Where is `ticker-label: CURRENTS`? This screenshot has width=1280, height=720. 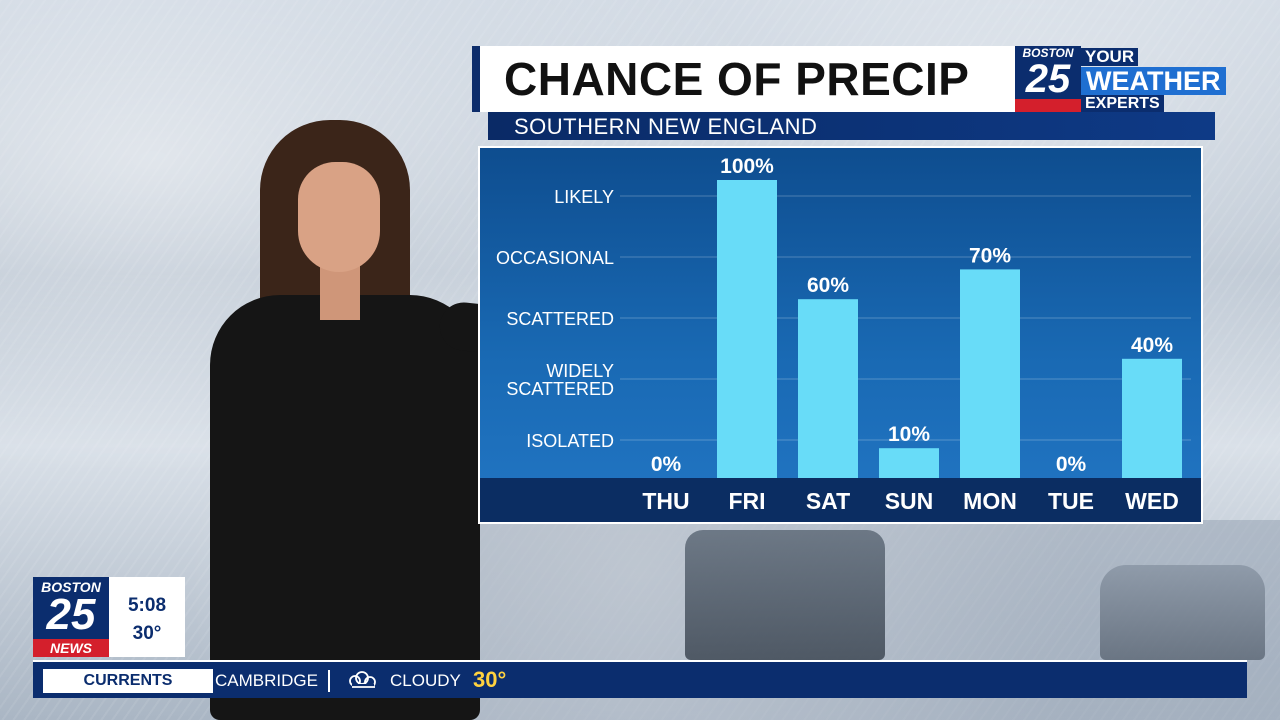 ticker-label: CURRENTS is located at coordinates (128, 681).